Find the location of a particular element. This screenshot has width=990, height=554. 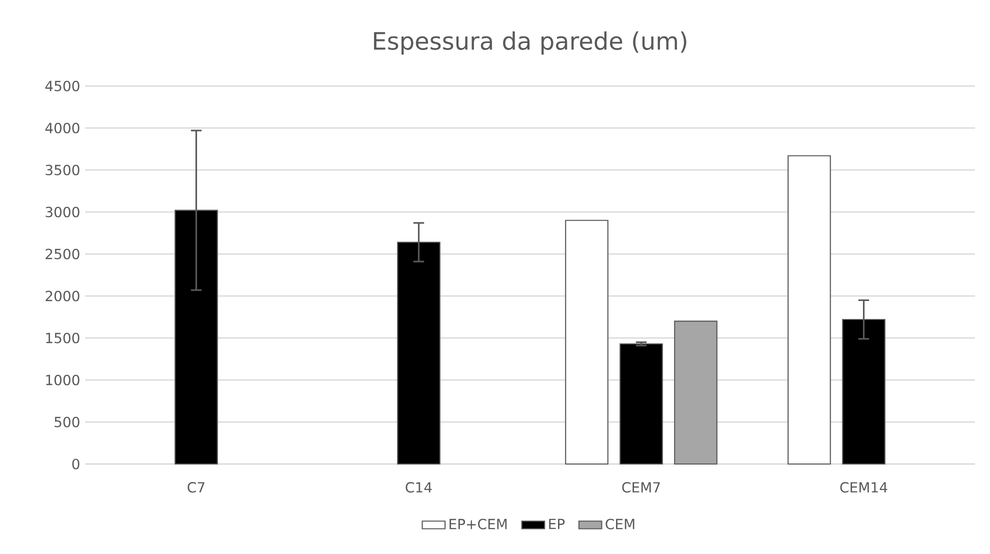

y-tick-label: 4500 is located at coordinates (62, 86).